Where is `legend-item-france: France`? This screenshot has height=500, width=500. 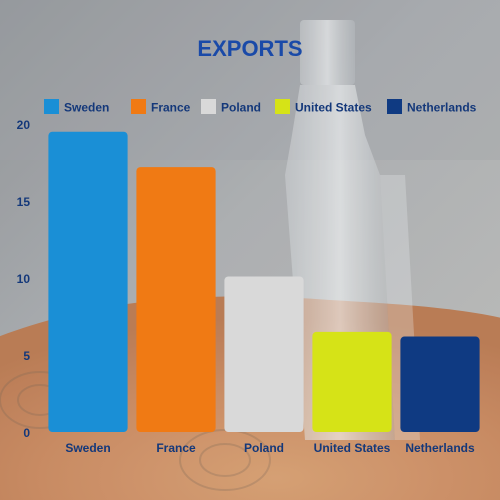 legend-item-france: France is located at coordinates (161, 107).